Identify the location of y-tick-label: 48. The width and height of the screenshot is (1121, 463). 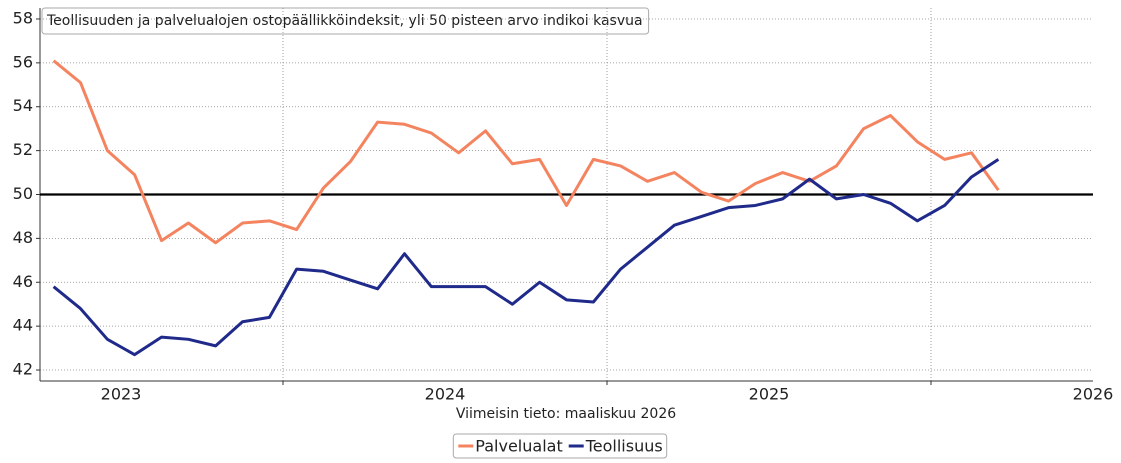
(23, 237).